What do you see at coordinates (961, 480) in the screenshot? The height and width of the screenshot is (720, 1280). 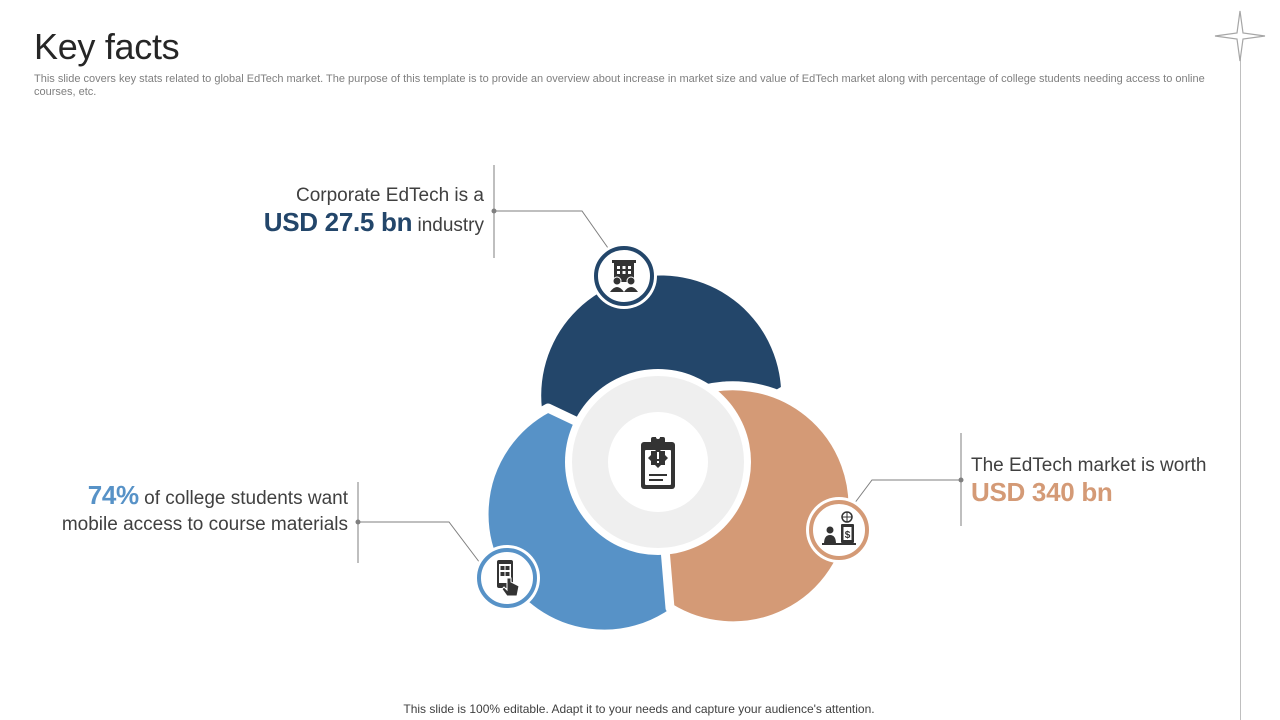 I see `connector-dot-market` at bounding box center [961, 480].